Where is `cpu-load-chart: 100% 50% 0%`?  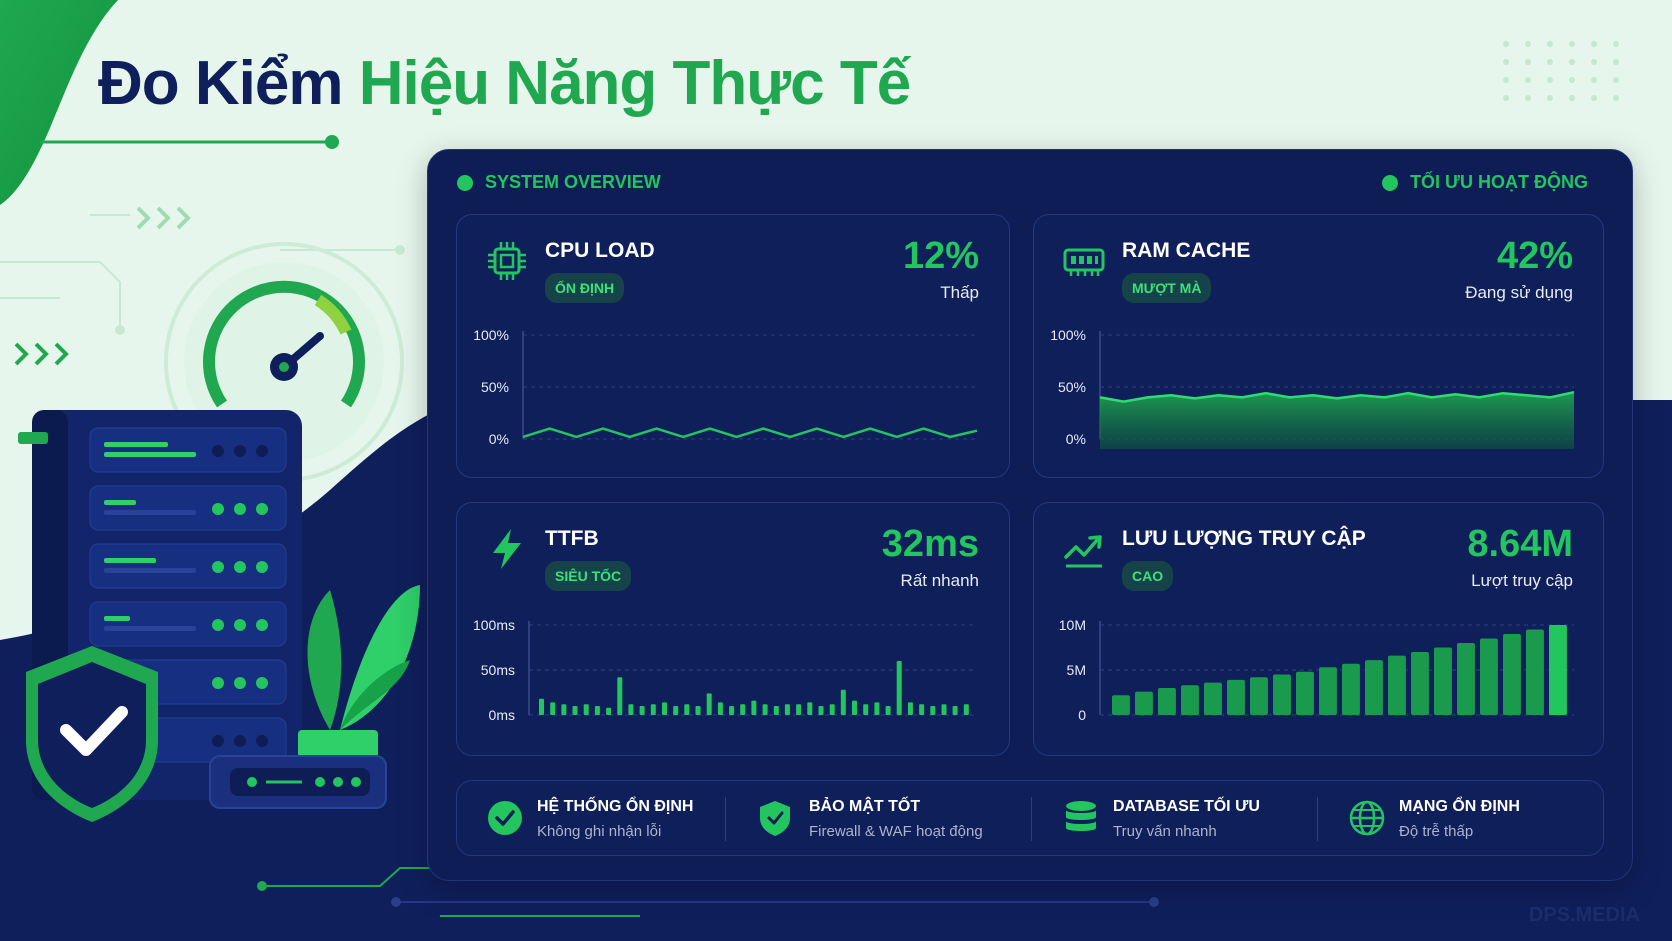
cpu-load-chart: 100% 50% 0% is located at coordinates (725, 387).